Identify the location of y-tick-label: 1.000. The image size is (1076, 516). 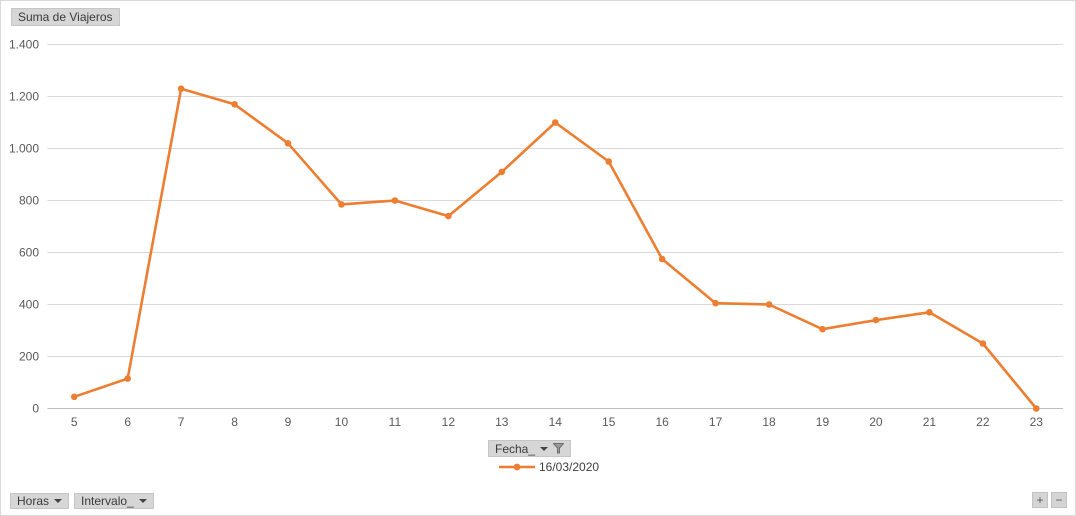
(24, 149).